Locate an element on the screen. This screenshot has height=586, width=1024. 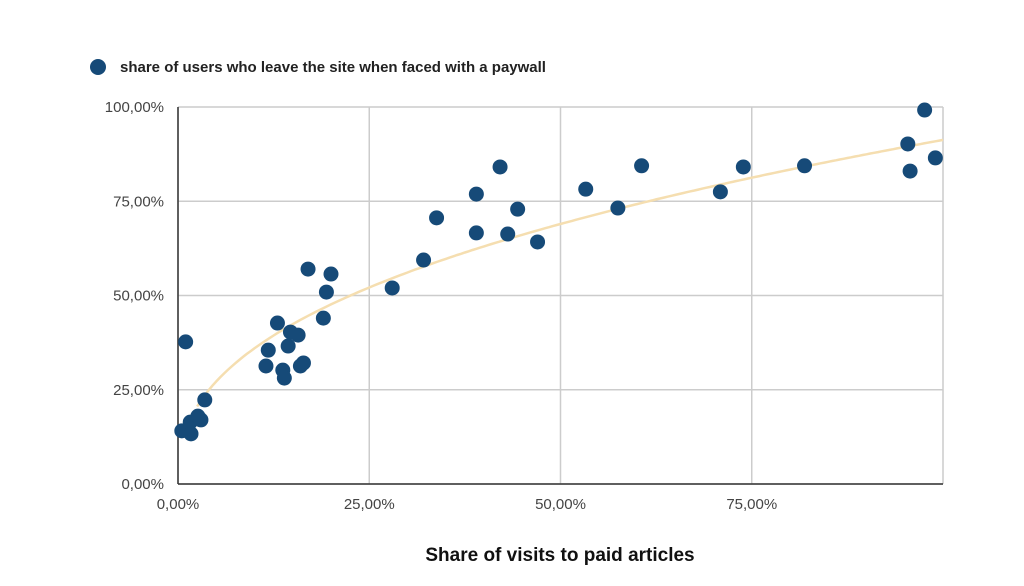
x-tick-label: 75,00% is located at coordinates (751, 504).